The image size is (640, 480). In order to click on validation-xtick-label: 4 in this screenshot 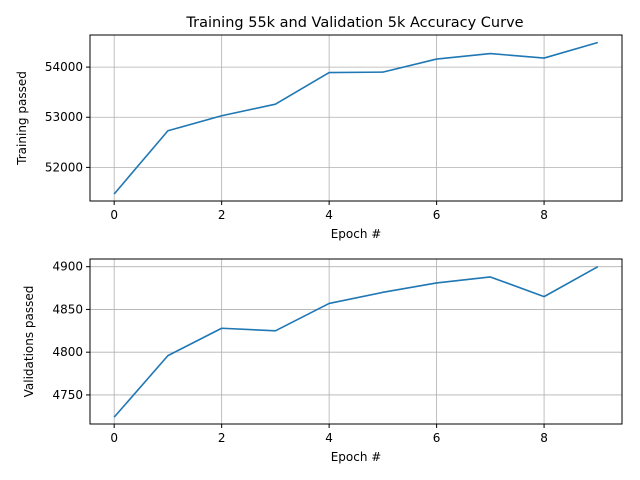, I will do `click(329, 438)`.